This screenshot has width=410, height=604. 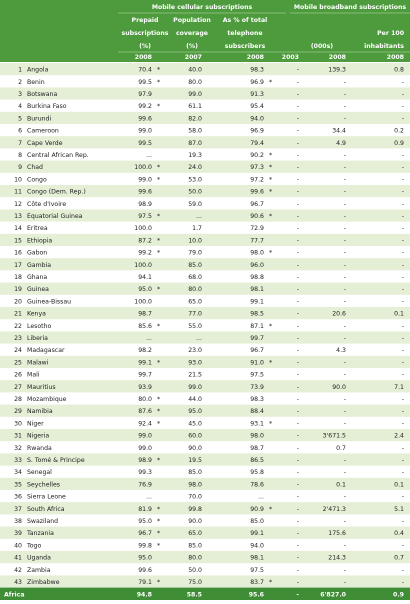 I want to click on cell: Côte d'Ivoire, so click(x=46, y=204).